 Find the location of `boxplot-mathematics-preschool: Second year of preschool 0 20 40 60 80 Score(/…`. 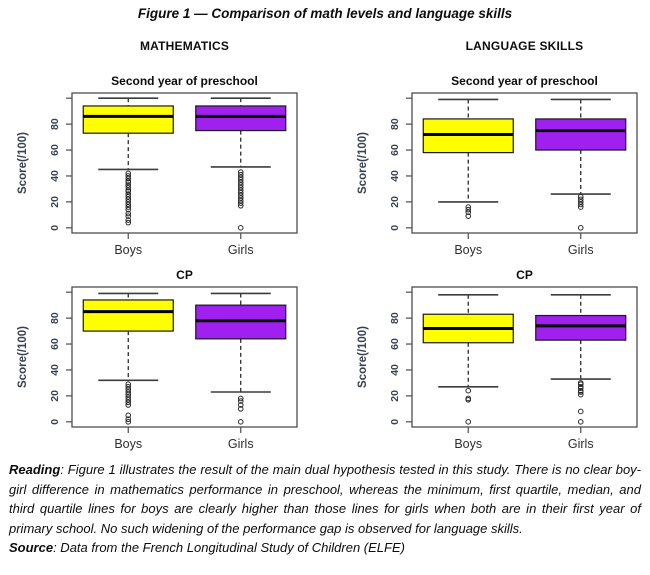

boxplot-mathematics-preschool: Second year of preschool 0 20 40 60 80 Score(/… is located at coordinates (157, 167).